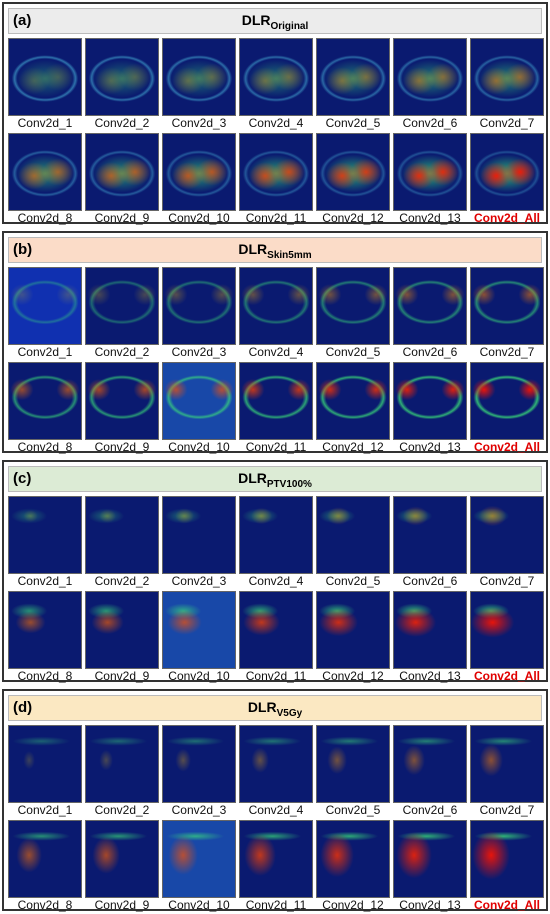  Describe the element at coordinates (275, 709) in the screenshot. I see `panel-title: DLRV5Gy` at that location.